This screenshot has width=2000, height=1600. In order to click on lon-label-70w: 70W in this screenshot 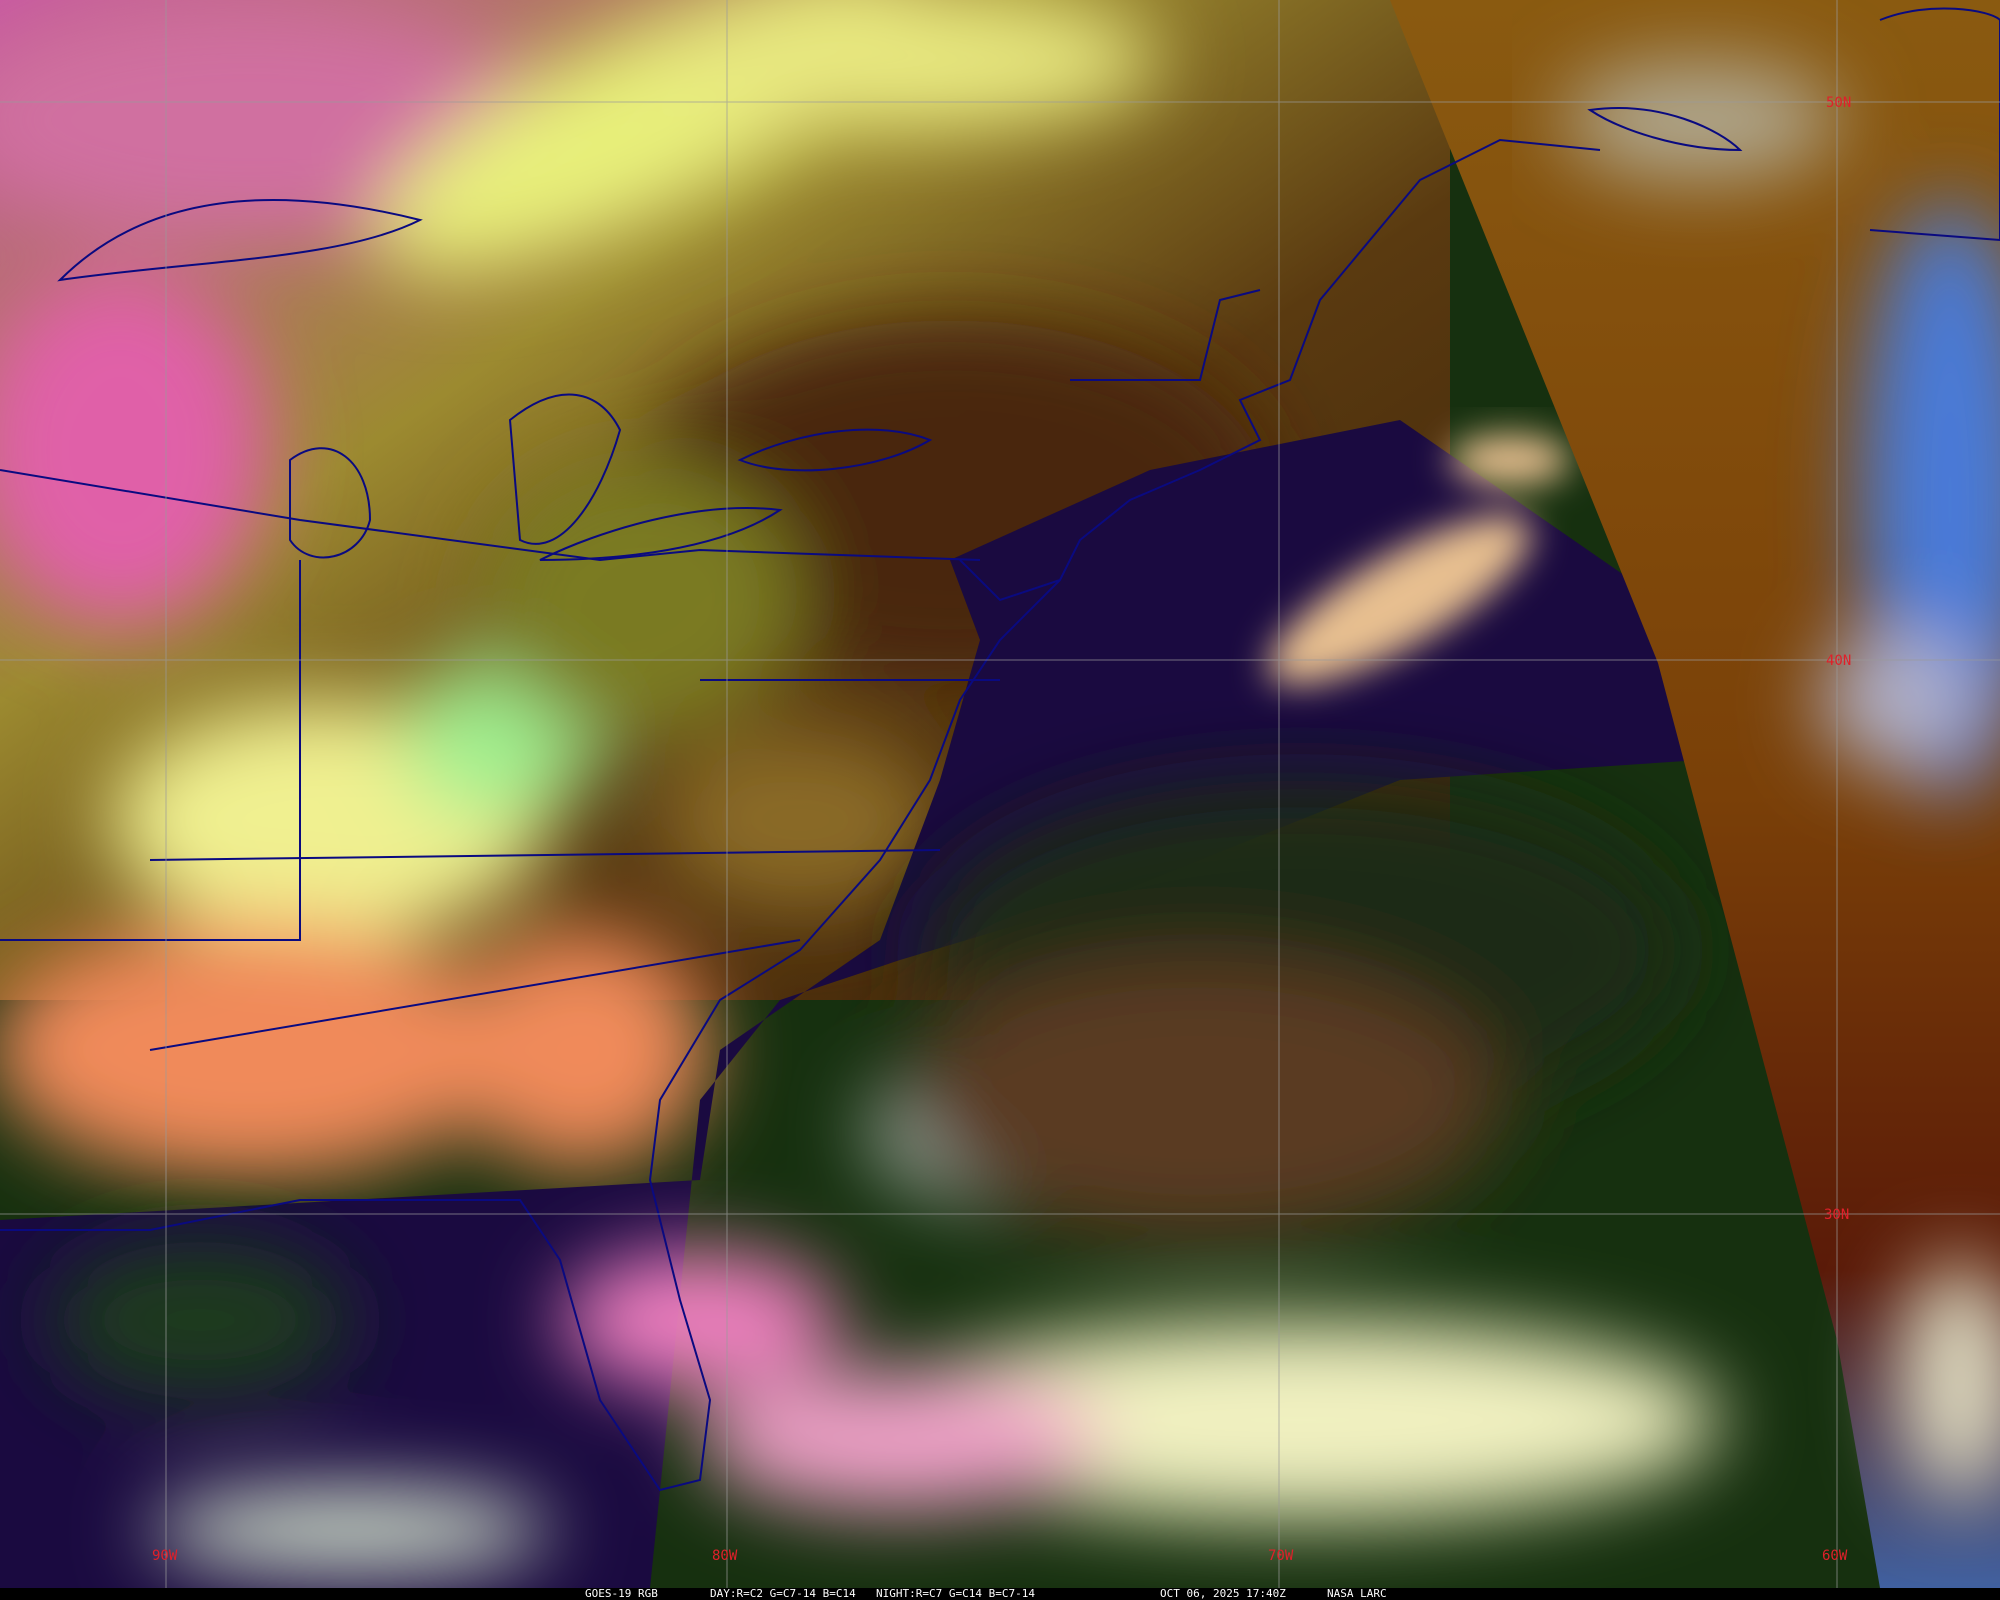, I will do `click(1281, 1556)`.